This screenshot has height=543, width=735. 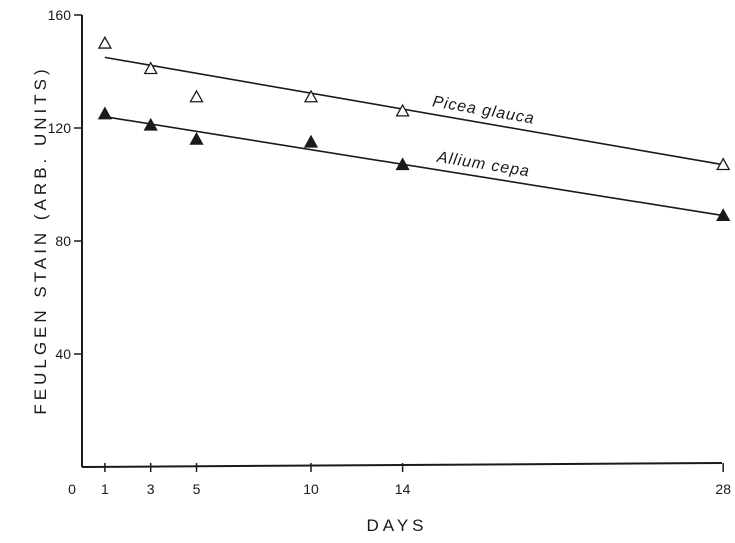 What do you see at coordinates (105, 489) in the screenshot?
I see `x-tick-label: 1` at bounding box center [105, 489].